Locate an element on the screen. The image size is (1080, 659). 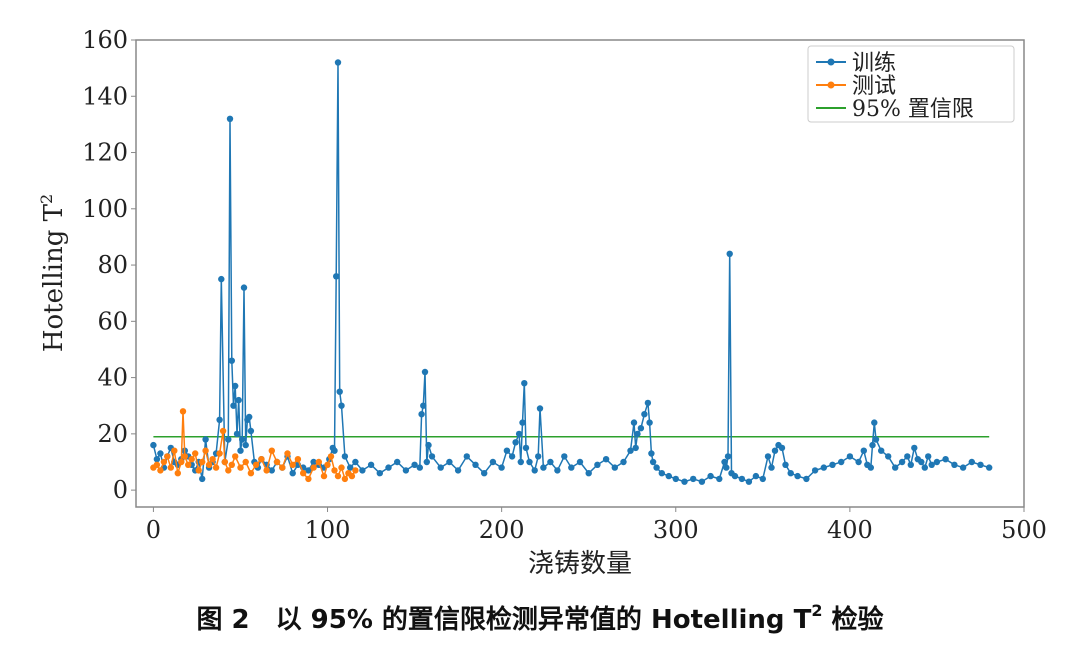
x-tick-label: 300 is located at coordinates (676, 530).